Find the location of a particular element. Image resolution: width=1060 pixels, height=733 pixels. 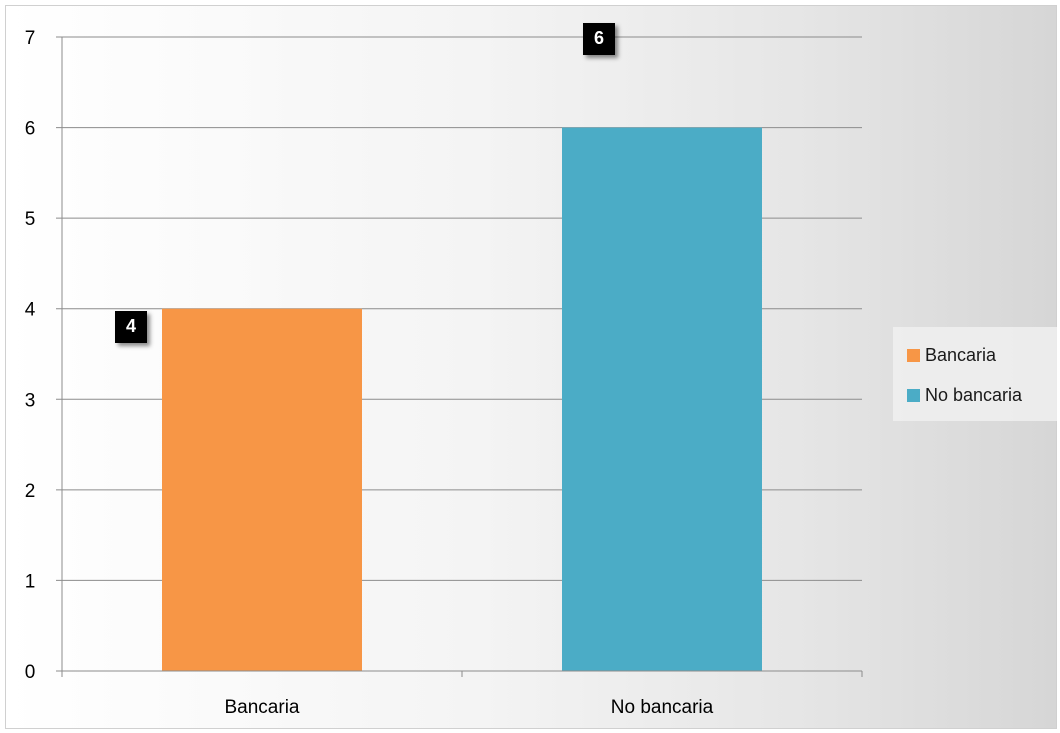

y-tick-label: 6 is located at coordinates (30, 129).